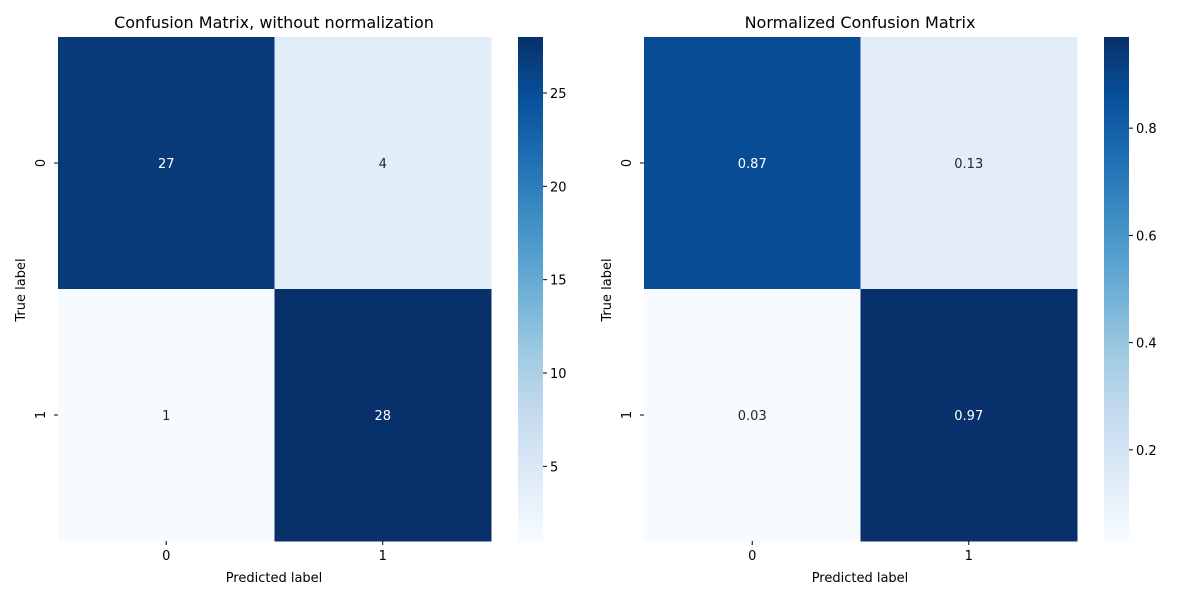 This screenshot has width=1200, height=600. What do you see at coordinates (554, 467) in the screenshot?
I see `colorbar-tick-label: 5` at bounding box center [554, 467].